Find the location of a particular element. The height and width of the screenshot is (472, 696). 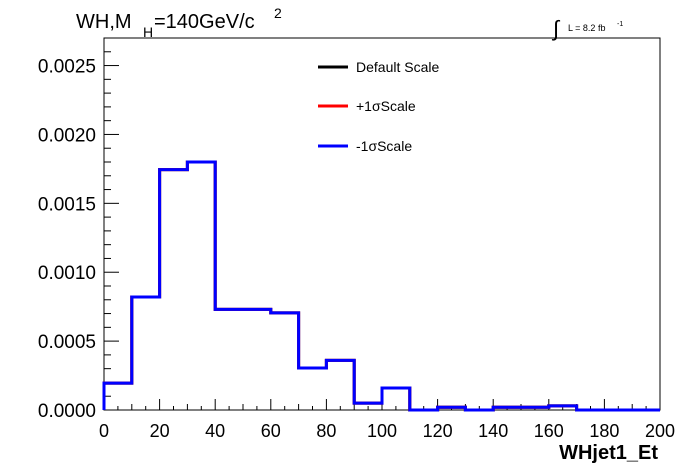

x-tick-label: 100 is located at coordinates (382, 431).